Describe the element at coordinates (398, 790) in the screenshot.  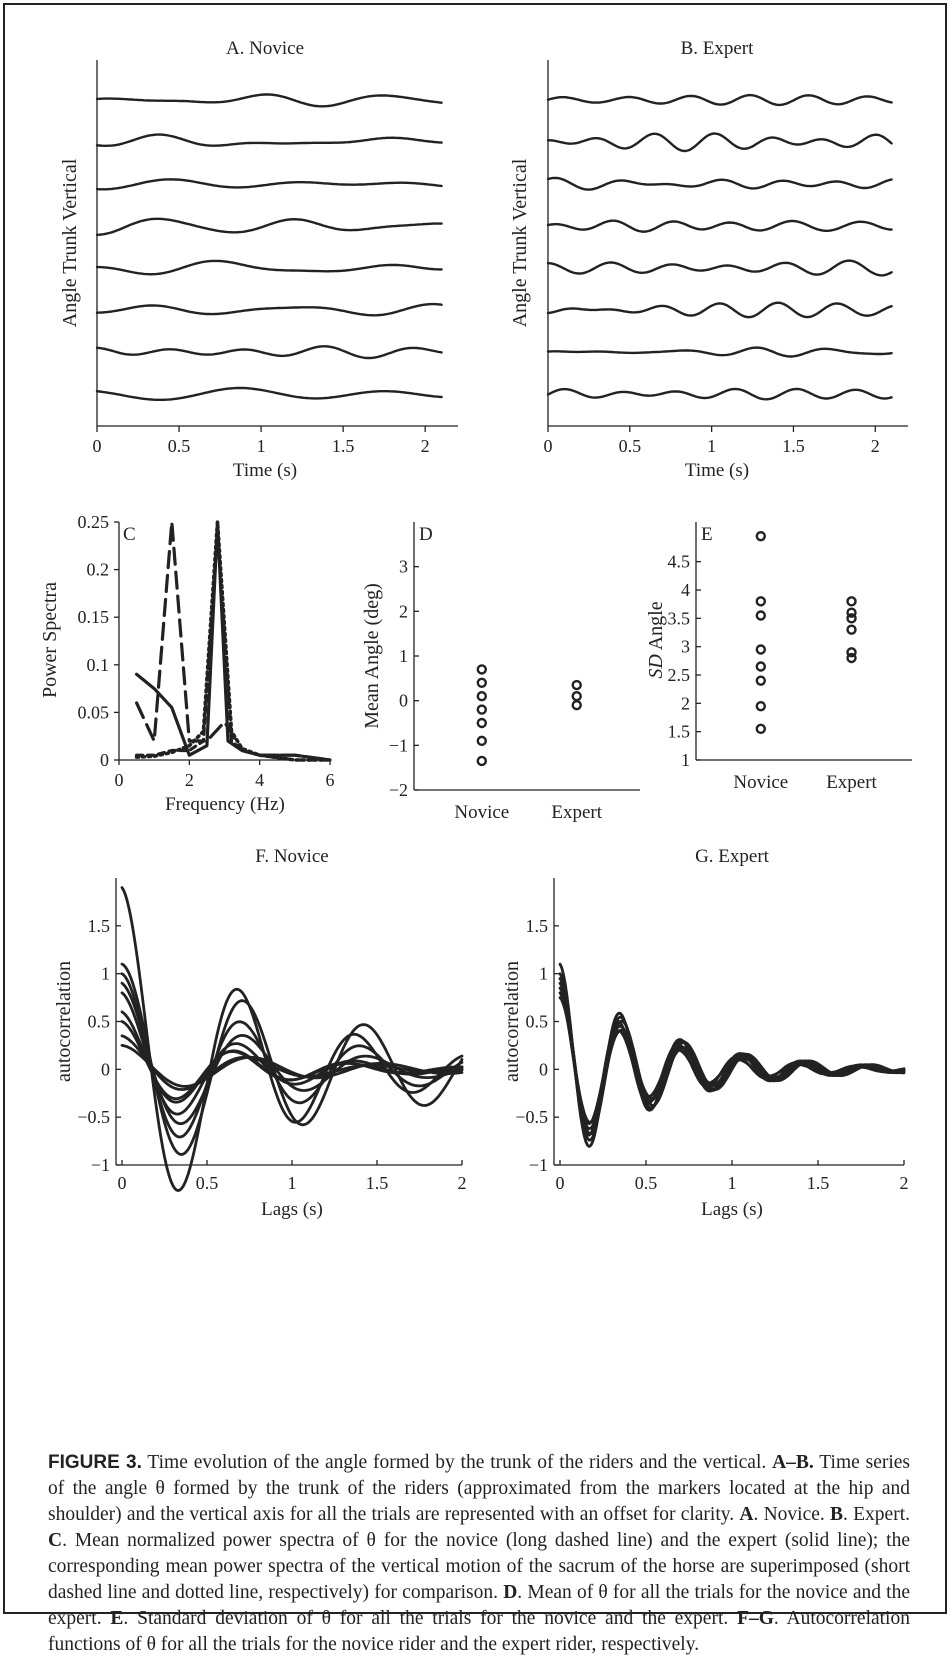
I see `y-tick-label: −2` at that location.